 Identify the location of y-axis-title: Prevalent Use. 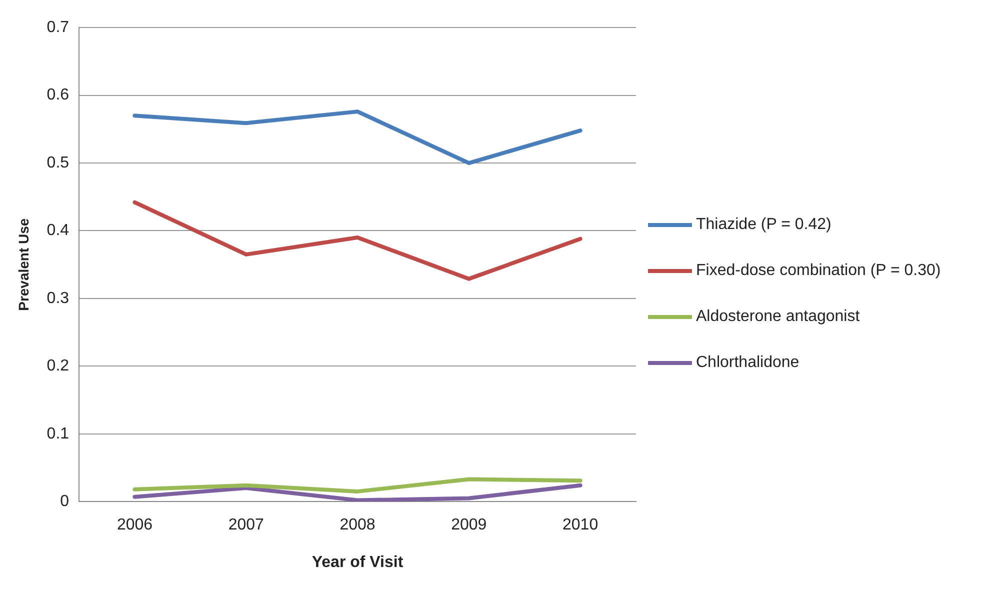
(23, 264).